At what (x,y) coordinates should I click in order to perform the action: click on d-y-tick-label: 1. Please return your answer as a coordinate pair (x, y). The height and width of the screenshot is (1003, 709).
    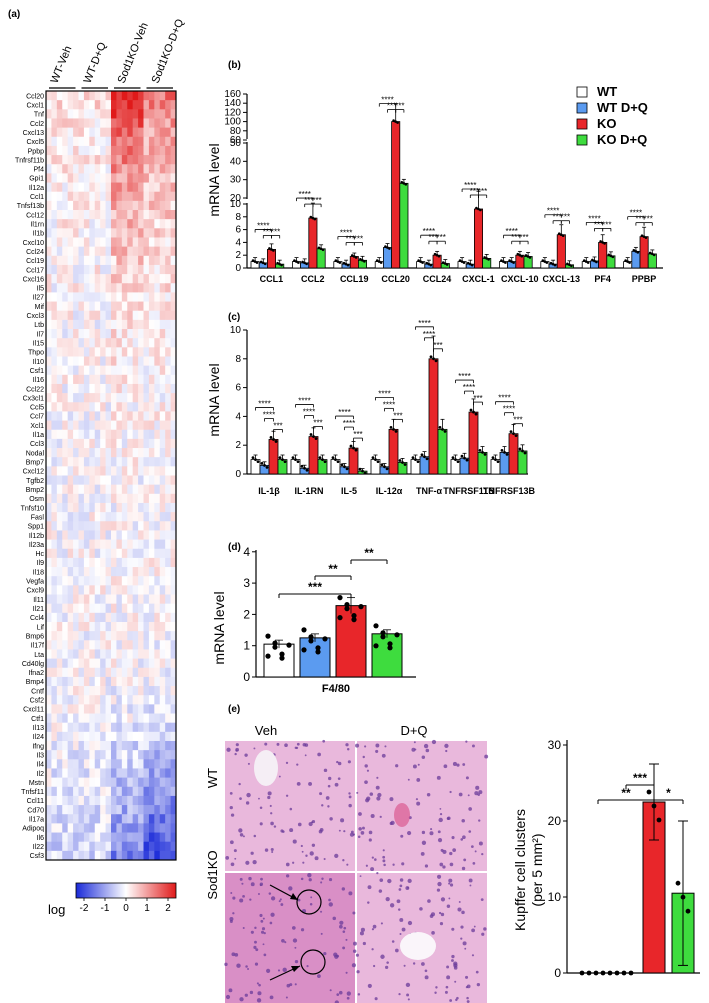
    Looking at the image, I should click on (246, 646).